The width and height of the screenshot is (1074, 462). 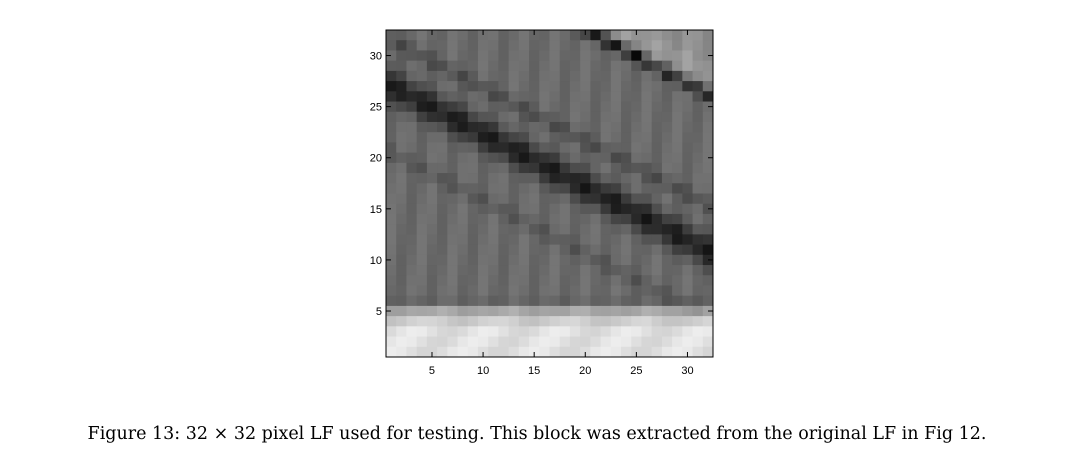 I want to click on y-tick-label: 10, so click(x=376, y=261).